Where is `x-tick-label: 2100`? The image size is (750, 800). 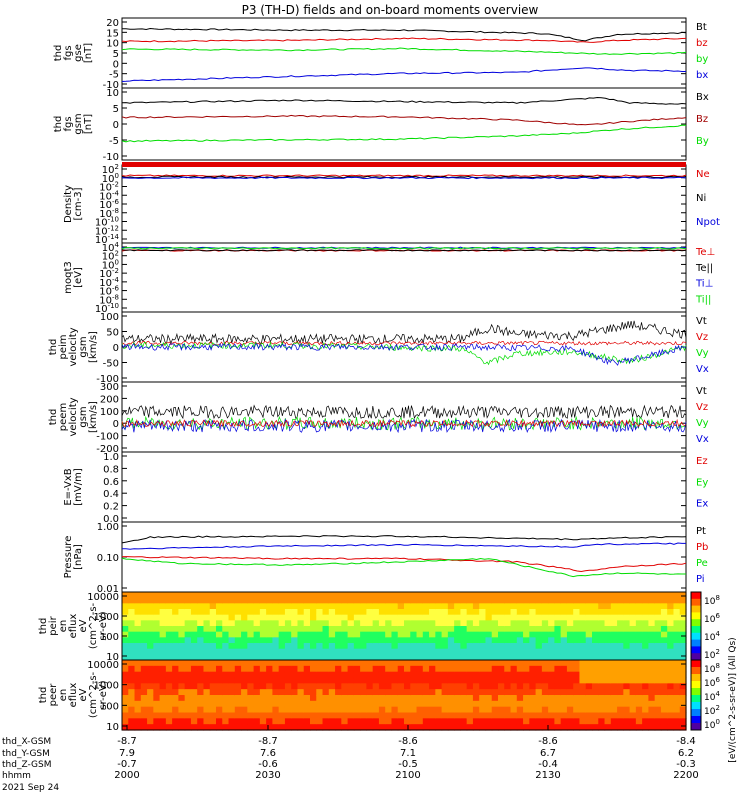
x-tick-label: 2100 is located at coordinates (407, 775).